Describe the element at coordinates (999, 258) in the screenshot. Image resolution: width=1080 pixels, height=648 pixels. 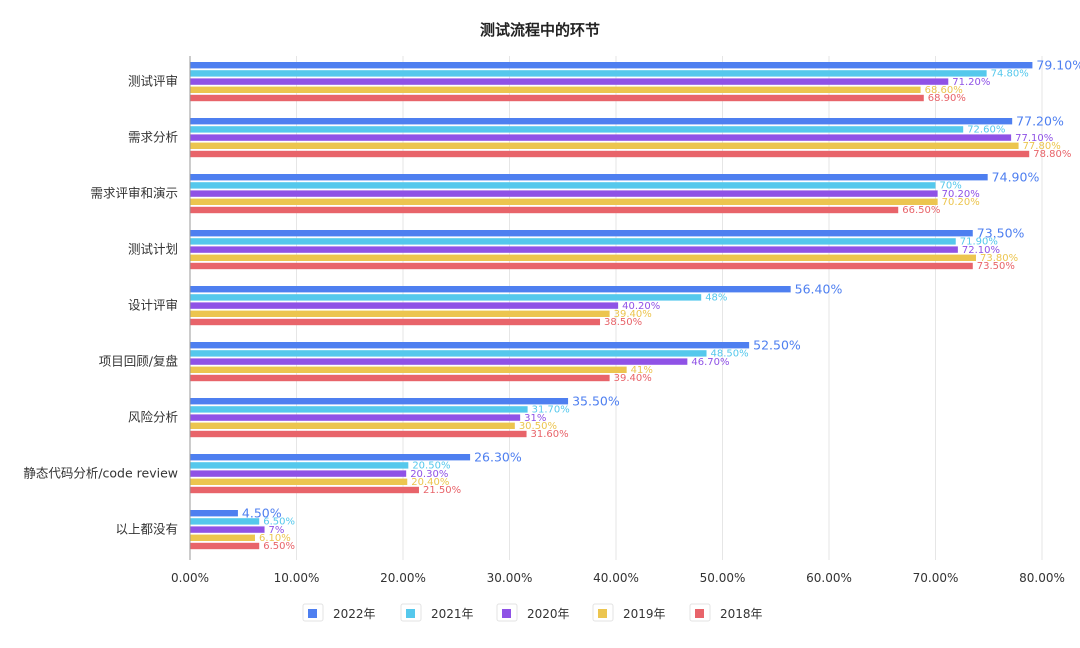
I see `data-label: 73.80%` at that location.